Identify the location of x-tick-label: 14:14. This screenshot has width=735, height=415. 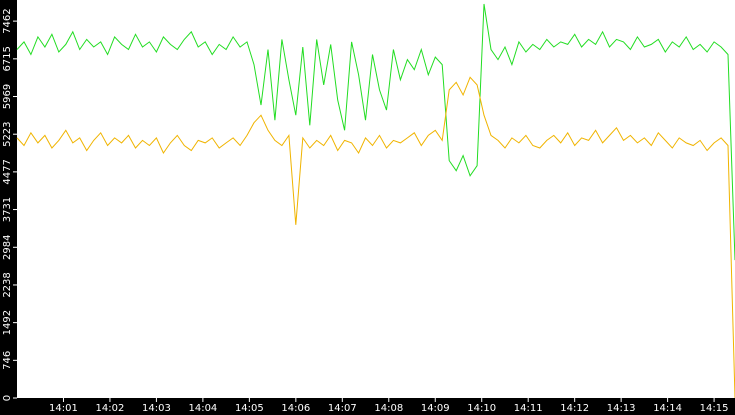
(667, 408).